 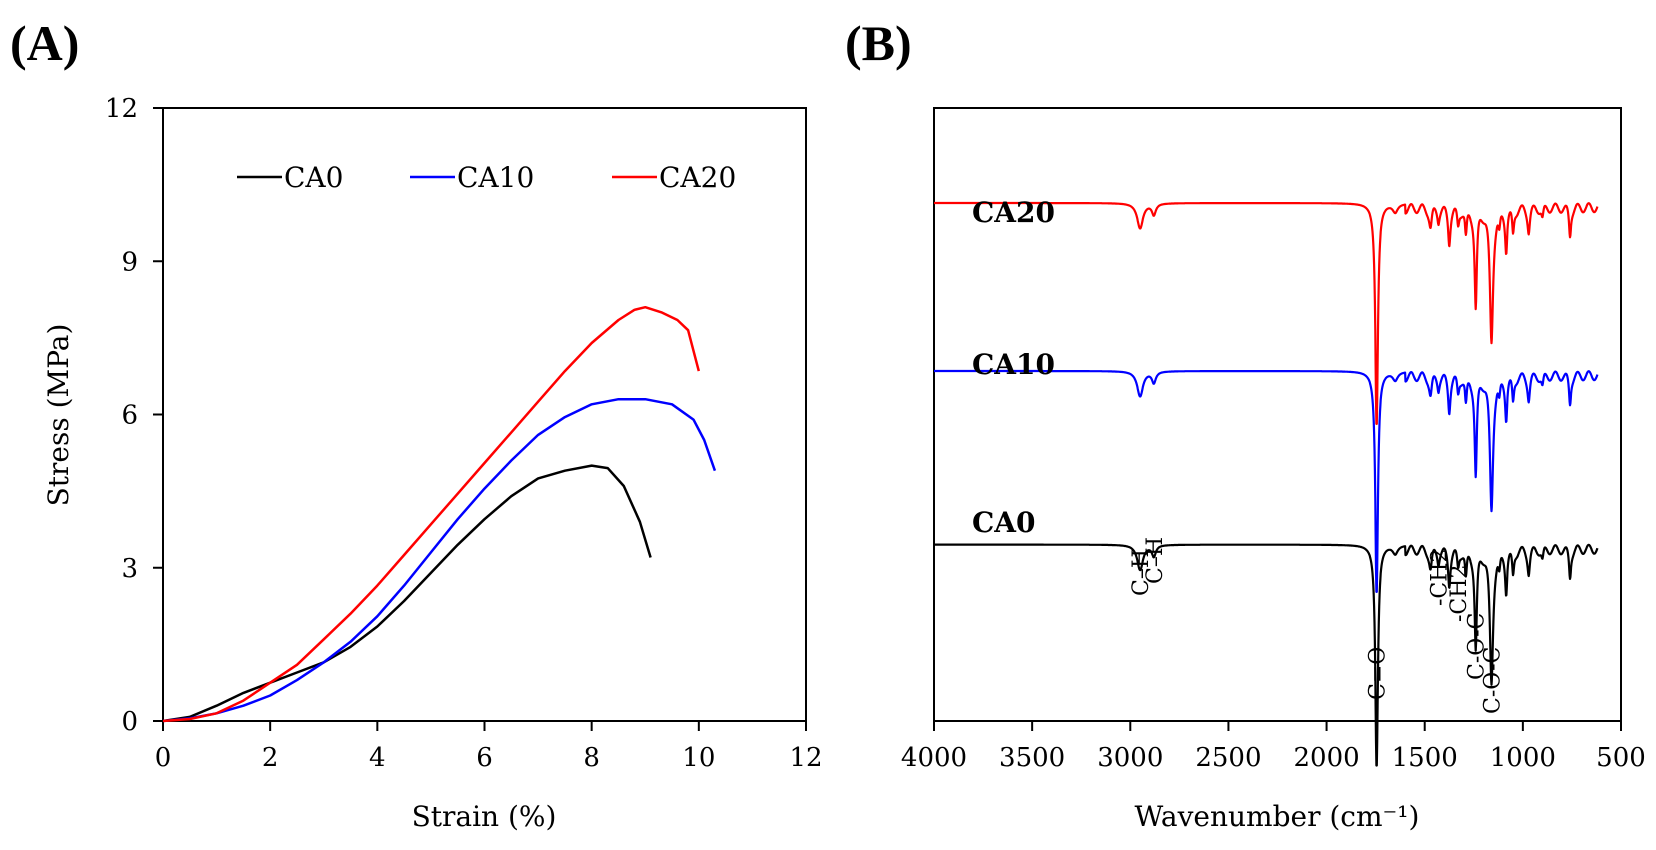 I want to click on series-label-ca0: CA0, so click(x=1004, y=522).